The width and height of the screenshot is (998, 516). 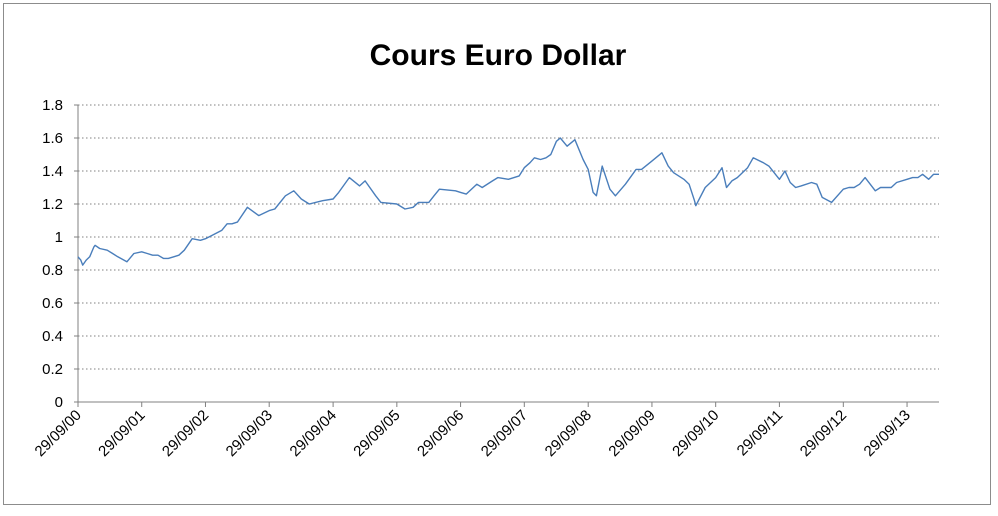 What do you see at coordinates (52, 105) in the screenshot?
I see `y-tick-label: 1.8` at bounding box center [52, 105].